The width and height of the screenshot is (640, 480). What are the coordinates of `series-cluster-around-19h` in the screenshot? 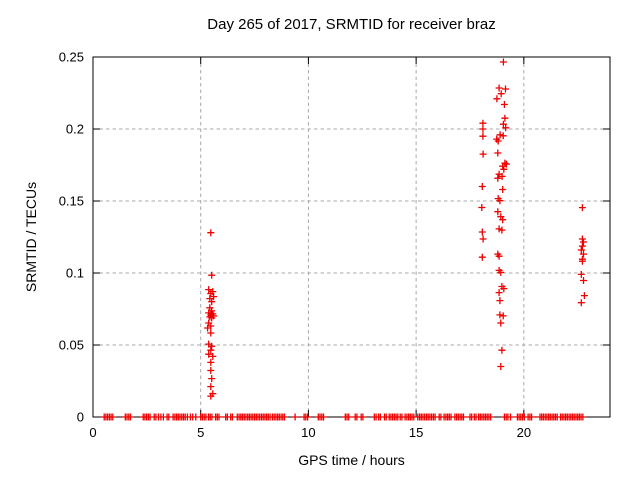 It's located at (494, 214).